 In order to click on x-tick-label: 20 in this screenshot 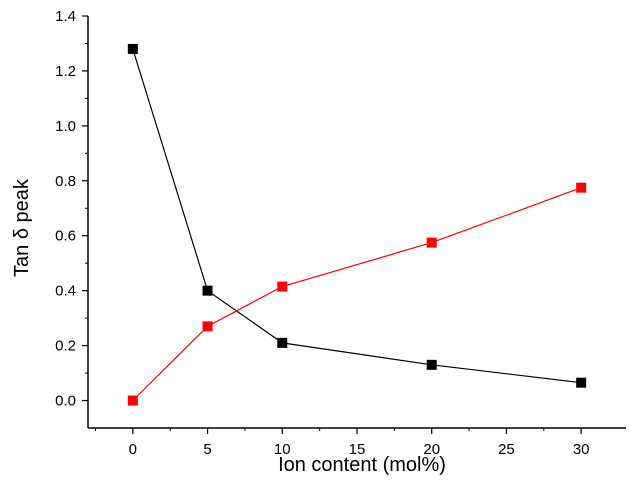, I will do `click(431, 449)`.